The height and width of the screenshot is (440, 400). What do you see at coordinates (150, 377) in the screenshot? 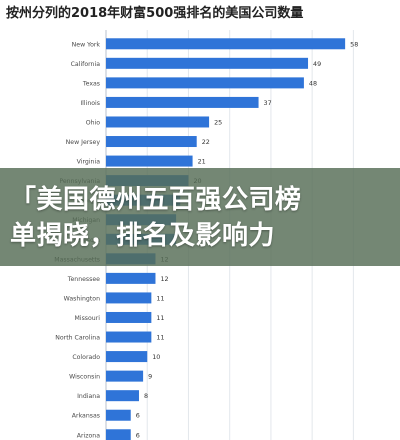
I see `value-label: 9` at bounding box center [150, 377].